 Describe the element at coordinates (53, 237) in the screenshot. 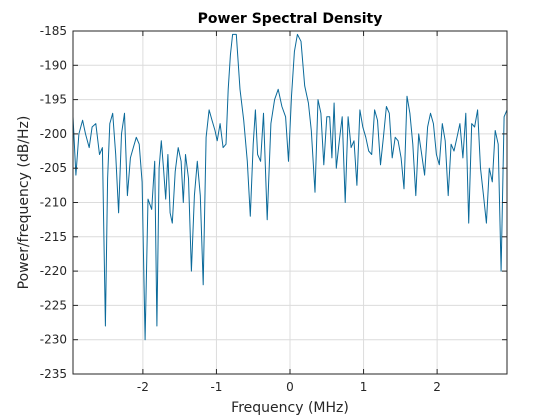

I see `y-tick-label: -215` at that location.